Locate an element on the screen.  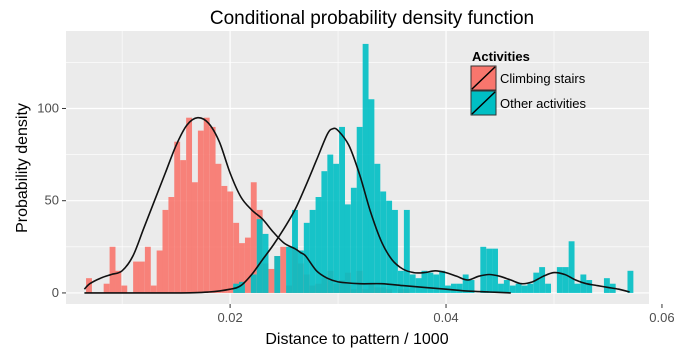
legend-item-climbing-stairs: Climbing stairs is located at coordinates (528, 78).